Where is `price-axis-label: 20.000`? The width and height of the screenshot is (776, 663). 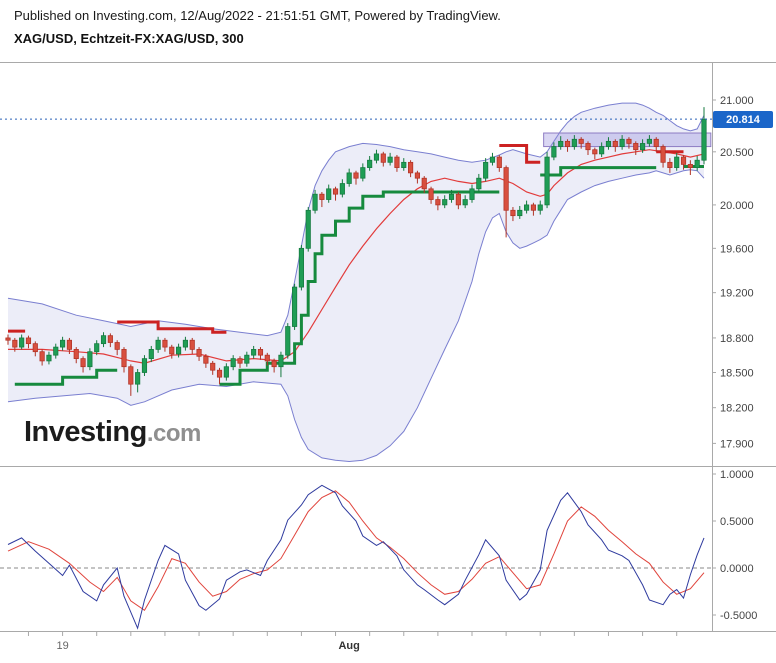 price-axis-label: 20.000 is located at coordinates (737, 206).